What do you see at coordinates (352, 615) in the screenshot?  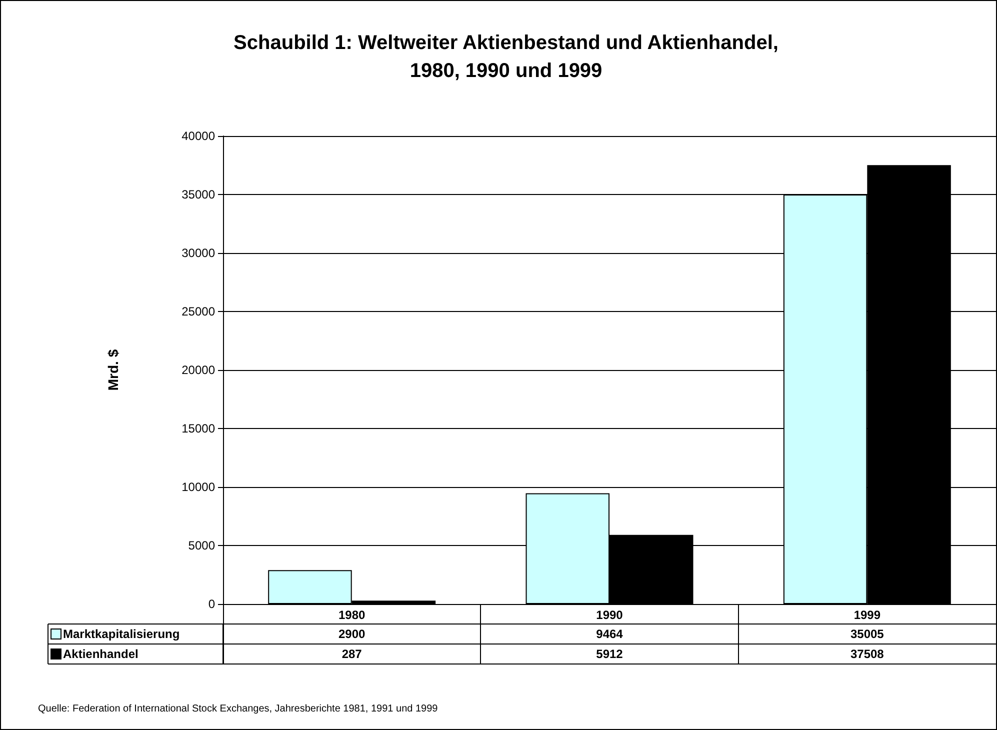 I see `x-tick-label: 1980` at bounding box center [352, 615].